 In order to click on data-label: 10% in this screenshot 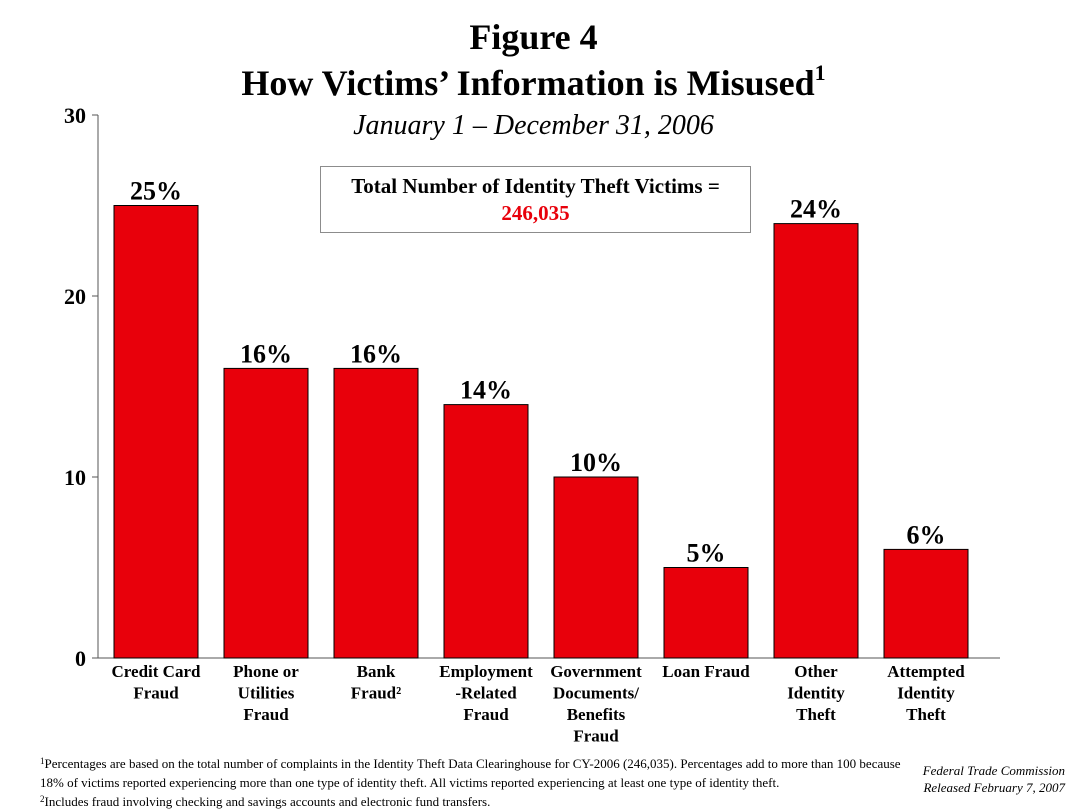, I will do `click(596, 462)`.